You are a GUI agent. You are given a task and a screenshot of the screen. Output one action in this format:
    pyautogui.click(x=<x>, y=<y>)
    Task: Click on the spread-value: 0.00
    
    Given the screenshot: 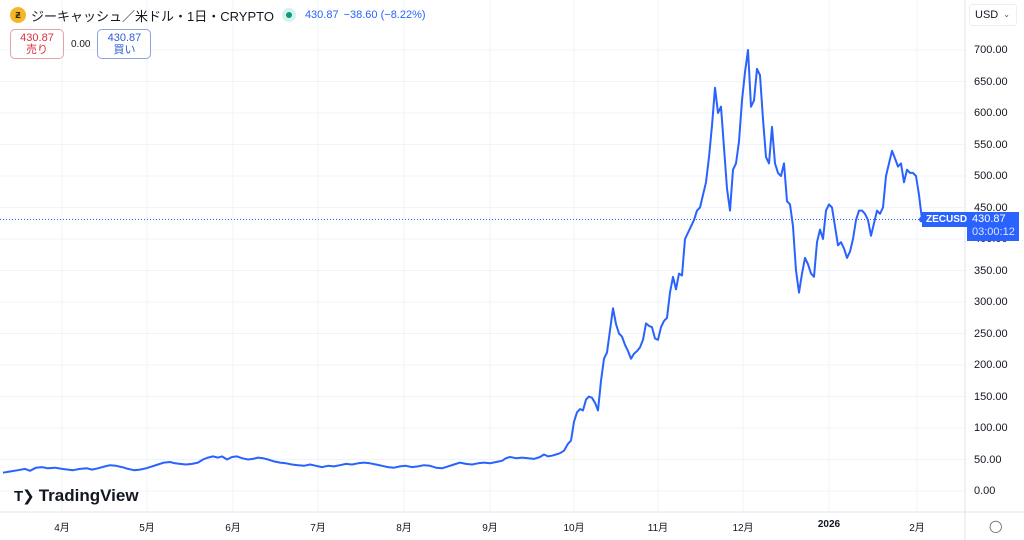 What is the action you would take?
    pyautogui.click(x=81, y=44)
    